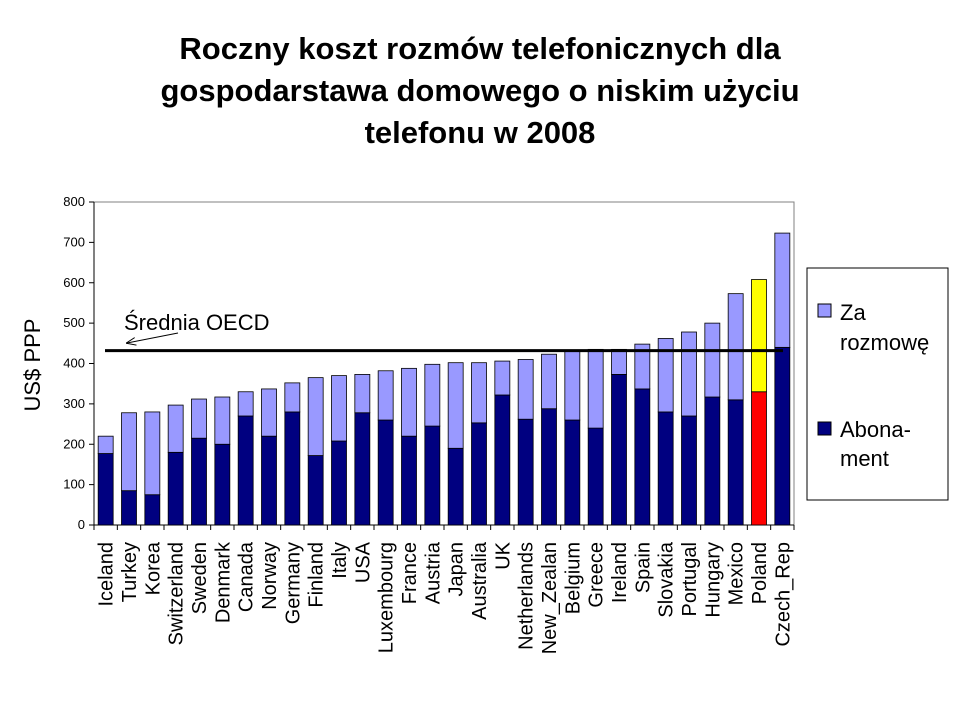 This screenshot has height=720, width=960. What do you see at coordinates (480, 132) in the screenshot?
I see `chart-title-line-3: telefonu w 2008` at bounding box center [480, 132].